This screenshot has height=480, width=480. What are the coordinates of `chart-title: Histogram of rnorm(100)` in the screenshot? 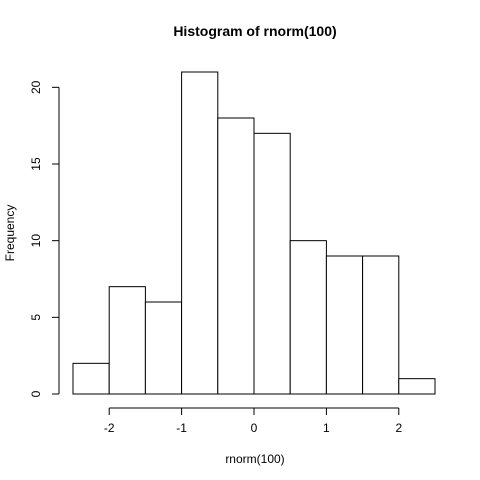 It's located at (254, 31).